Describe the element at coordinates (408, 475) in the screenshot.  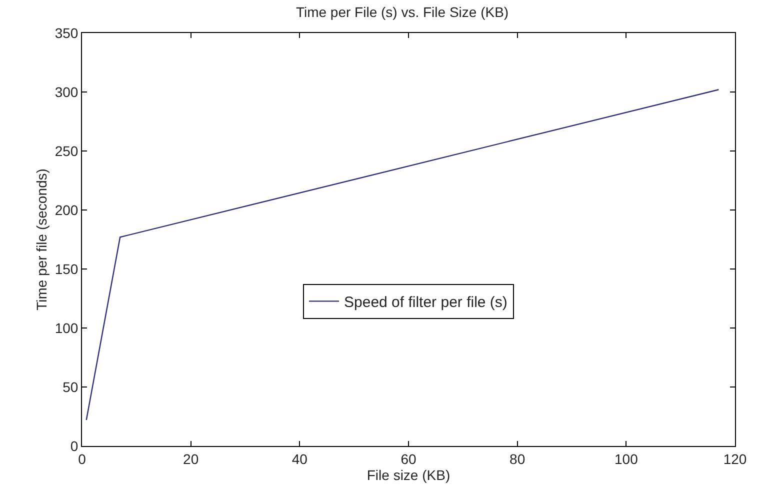
I see `x-axis-title: File size (KB)` at that location.